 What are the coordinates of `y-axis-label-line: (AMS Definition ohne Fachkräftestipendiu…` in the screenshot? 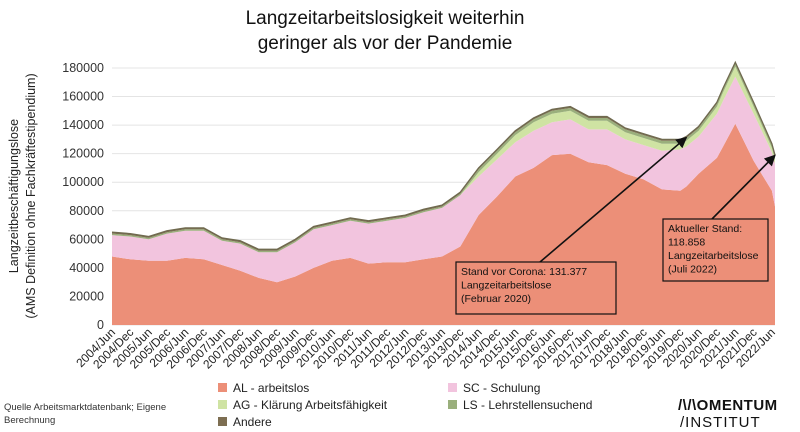 It's located at (31, 195).